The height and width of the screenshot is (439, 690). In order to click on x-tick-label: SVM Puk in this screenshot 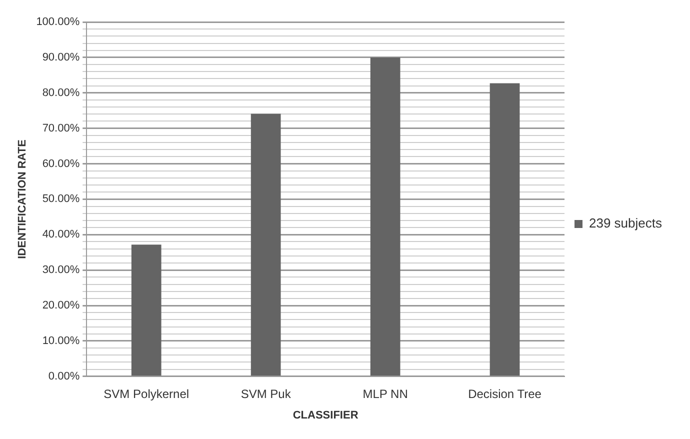, I will do `click(266, 393)`.